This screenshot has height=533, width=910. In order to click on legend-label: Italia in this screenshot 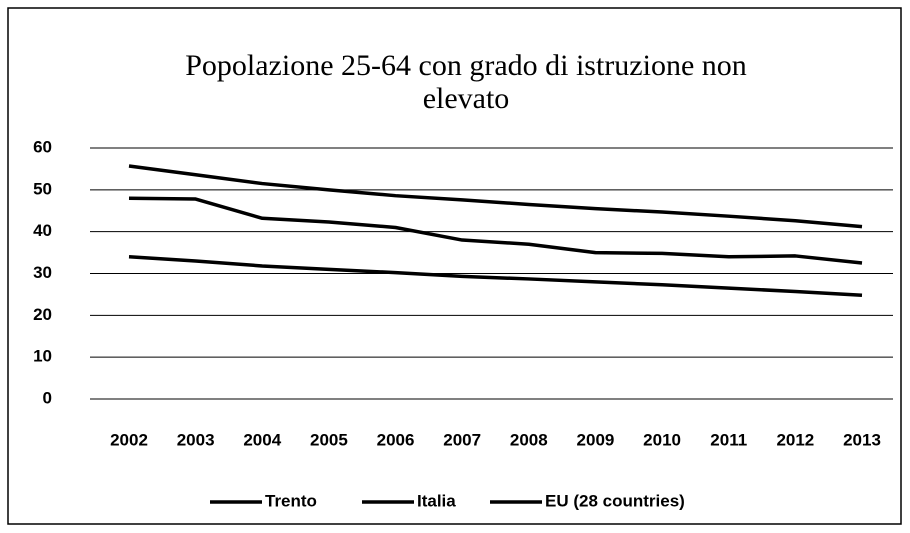, I will do `click(436, 500)`.